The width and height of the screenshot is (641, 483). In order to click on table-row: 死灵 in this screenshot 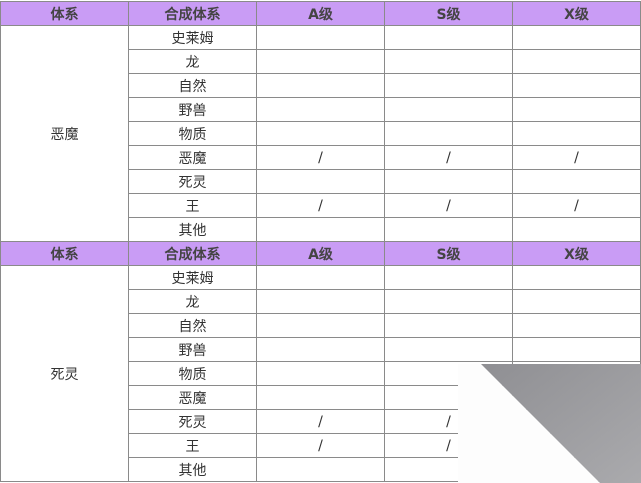, I will do `click(321, 181)`.